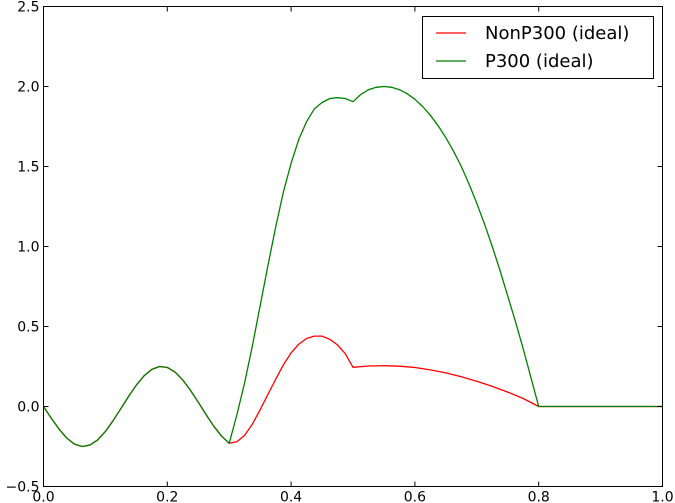 The width and height of the screenshot is (675, 503). What do you see at coordinates (28, 248) in the screenshot?
I see `y-tick-label: 1.0` at bounding box center [28, 248].